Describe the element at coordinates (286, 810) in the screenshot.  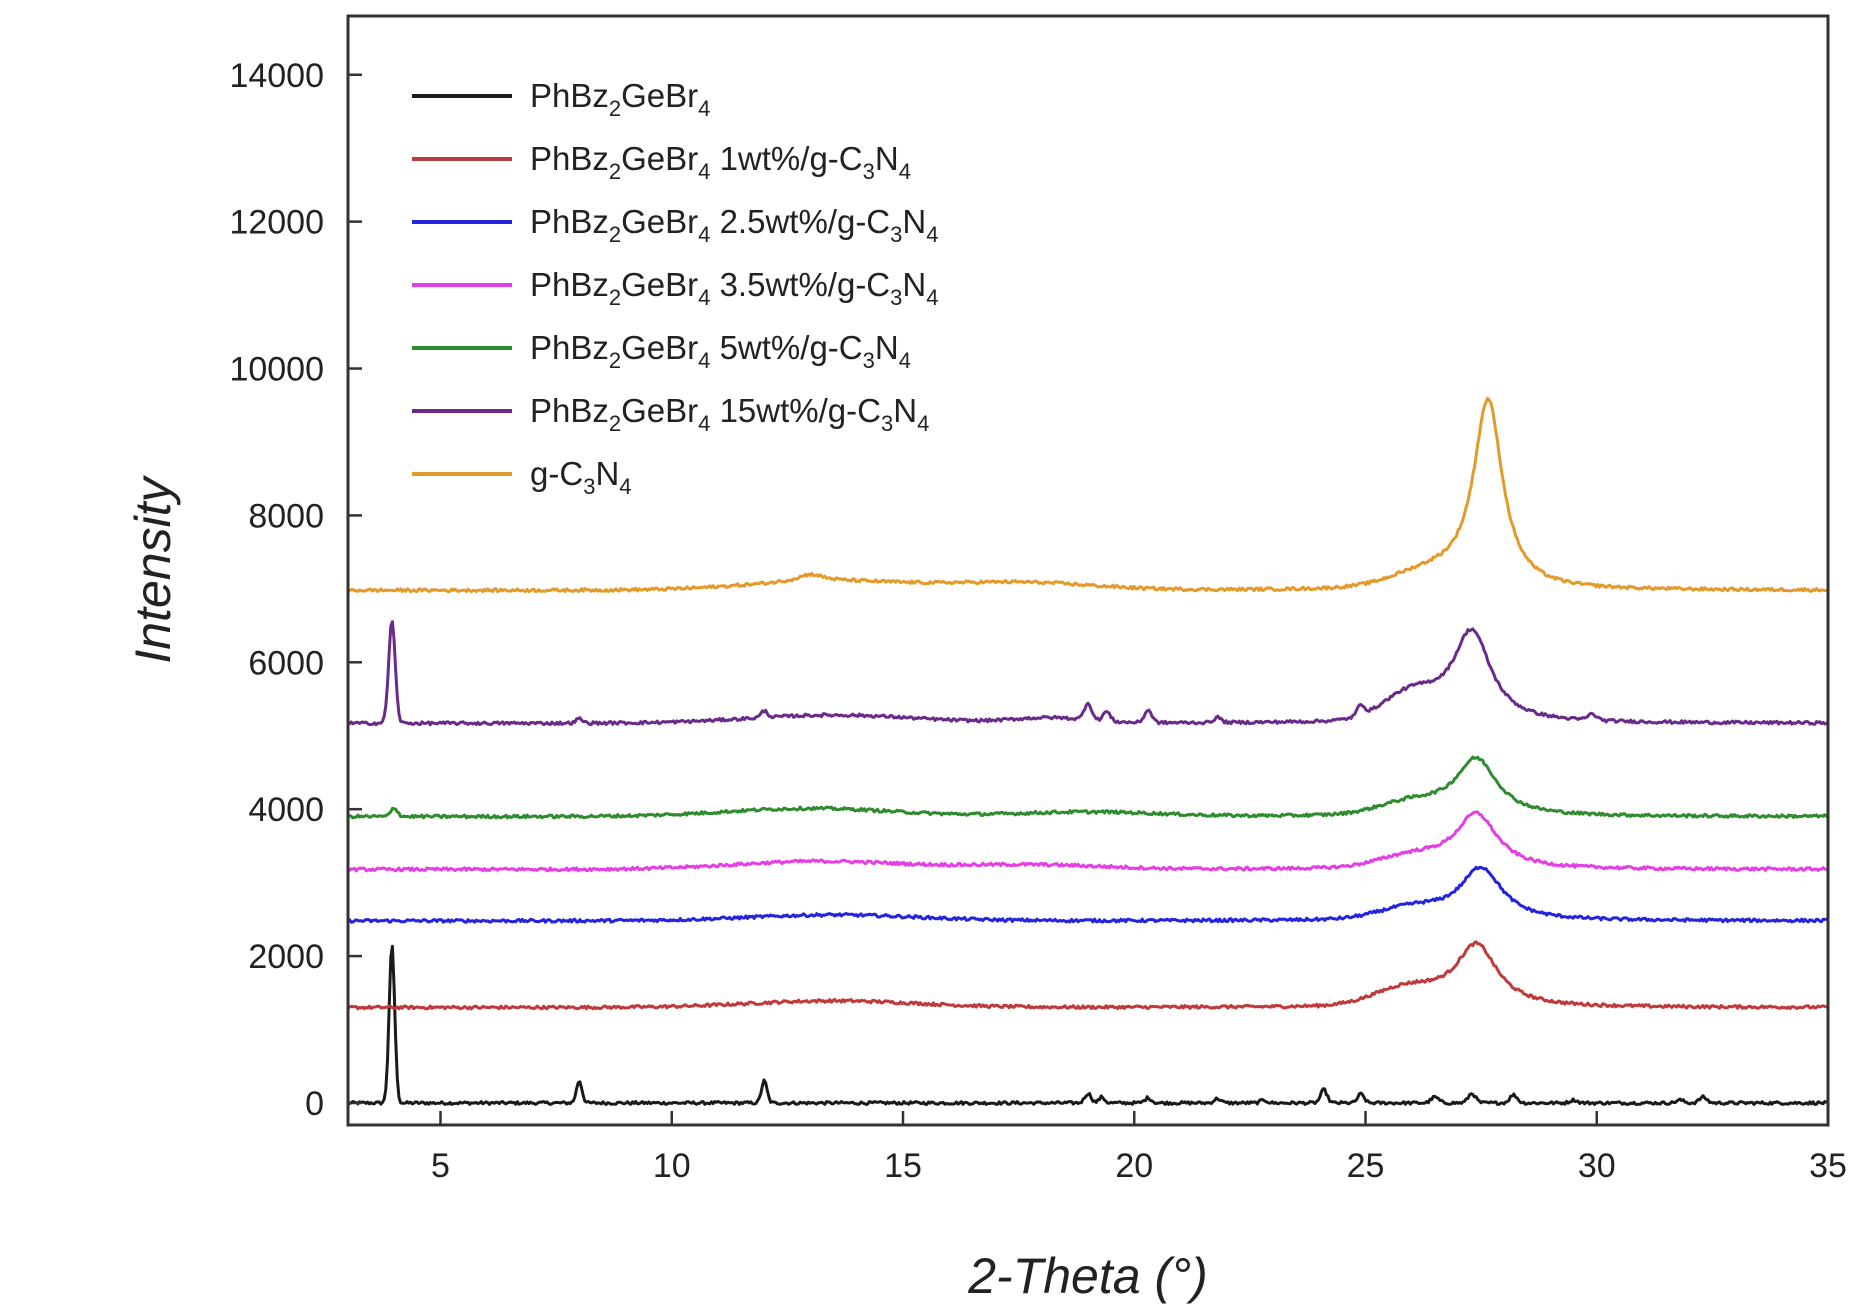
I see `y-tick-label: 4000` at that location.